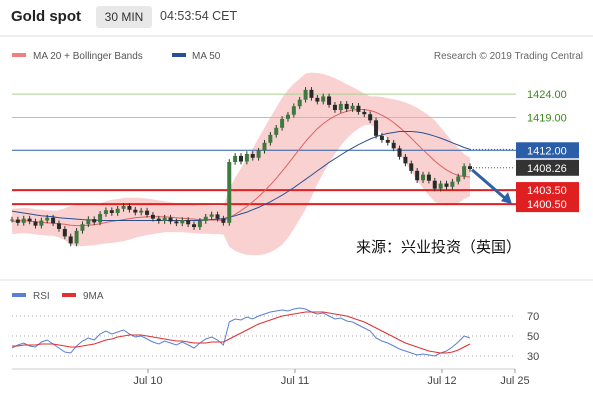  I want to click on level-label-1403.50: 1403.50, so click(547, 191).